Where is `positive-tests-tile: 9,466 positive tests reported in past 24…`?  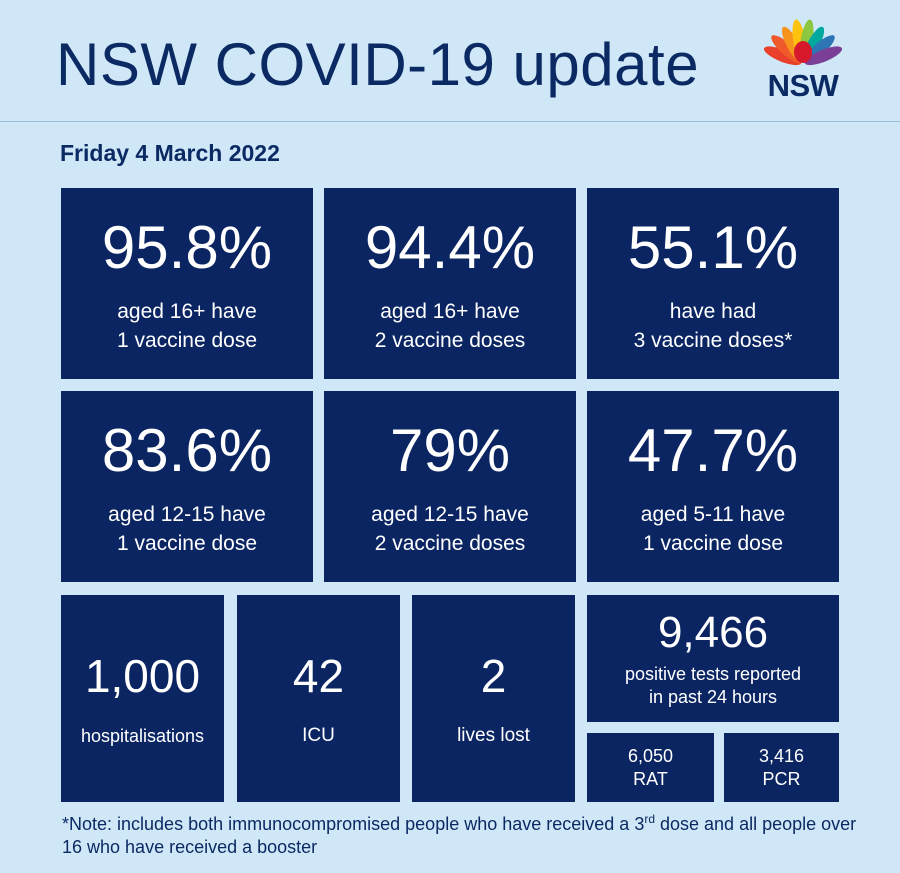
positive-tests-tile: 9,466 positive tests reported in past 24… is located at coordinates (713, 658).